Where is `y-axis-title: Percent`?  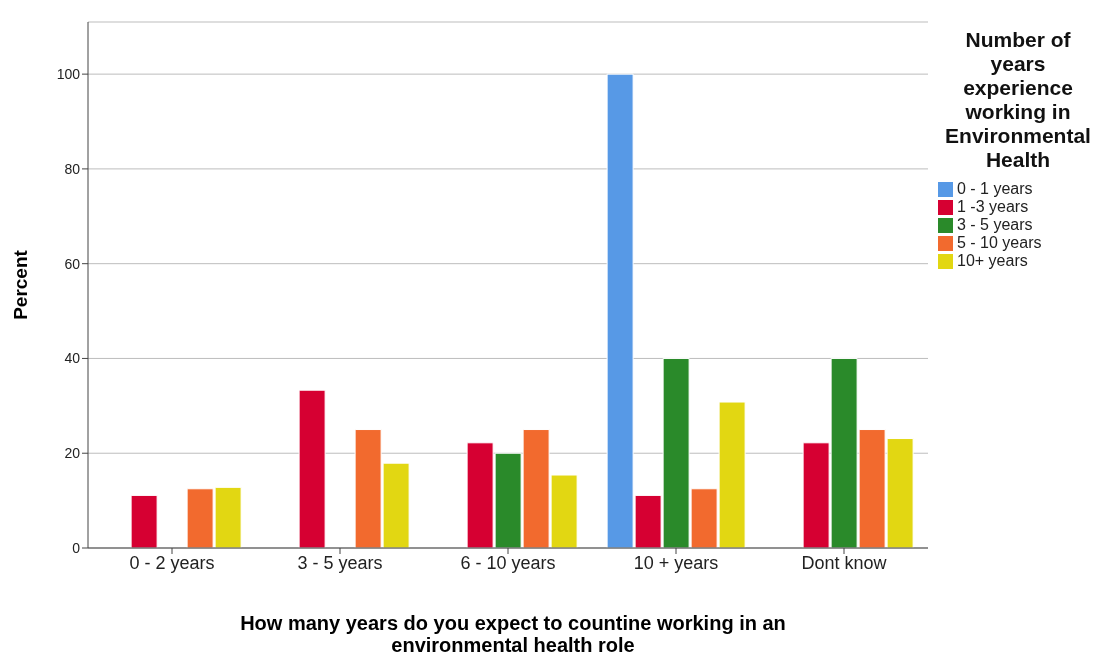
y-axis-title: Percent is located at coordinates (20, 284).